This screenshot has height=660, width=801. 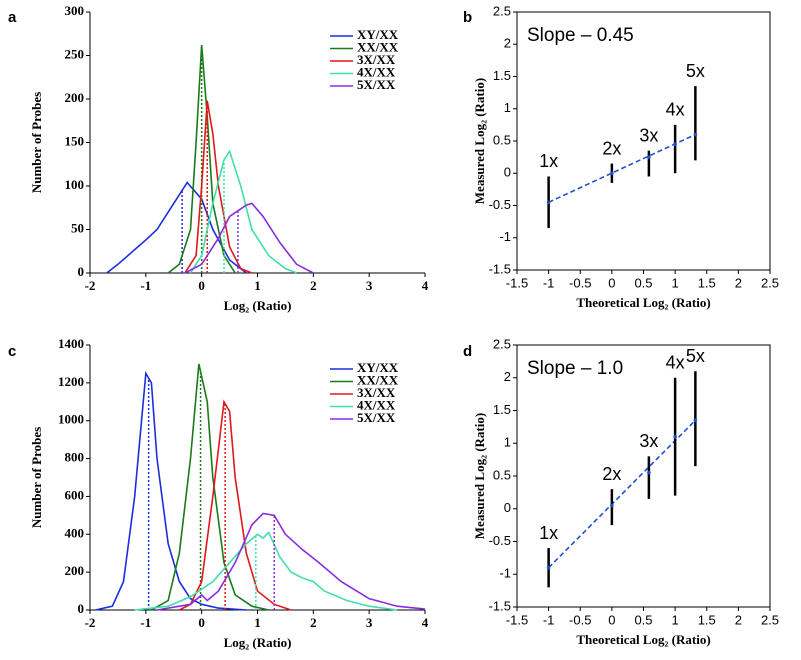 I want to click on y-tick-label: 2.5, so click(x=502, y=343).